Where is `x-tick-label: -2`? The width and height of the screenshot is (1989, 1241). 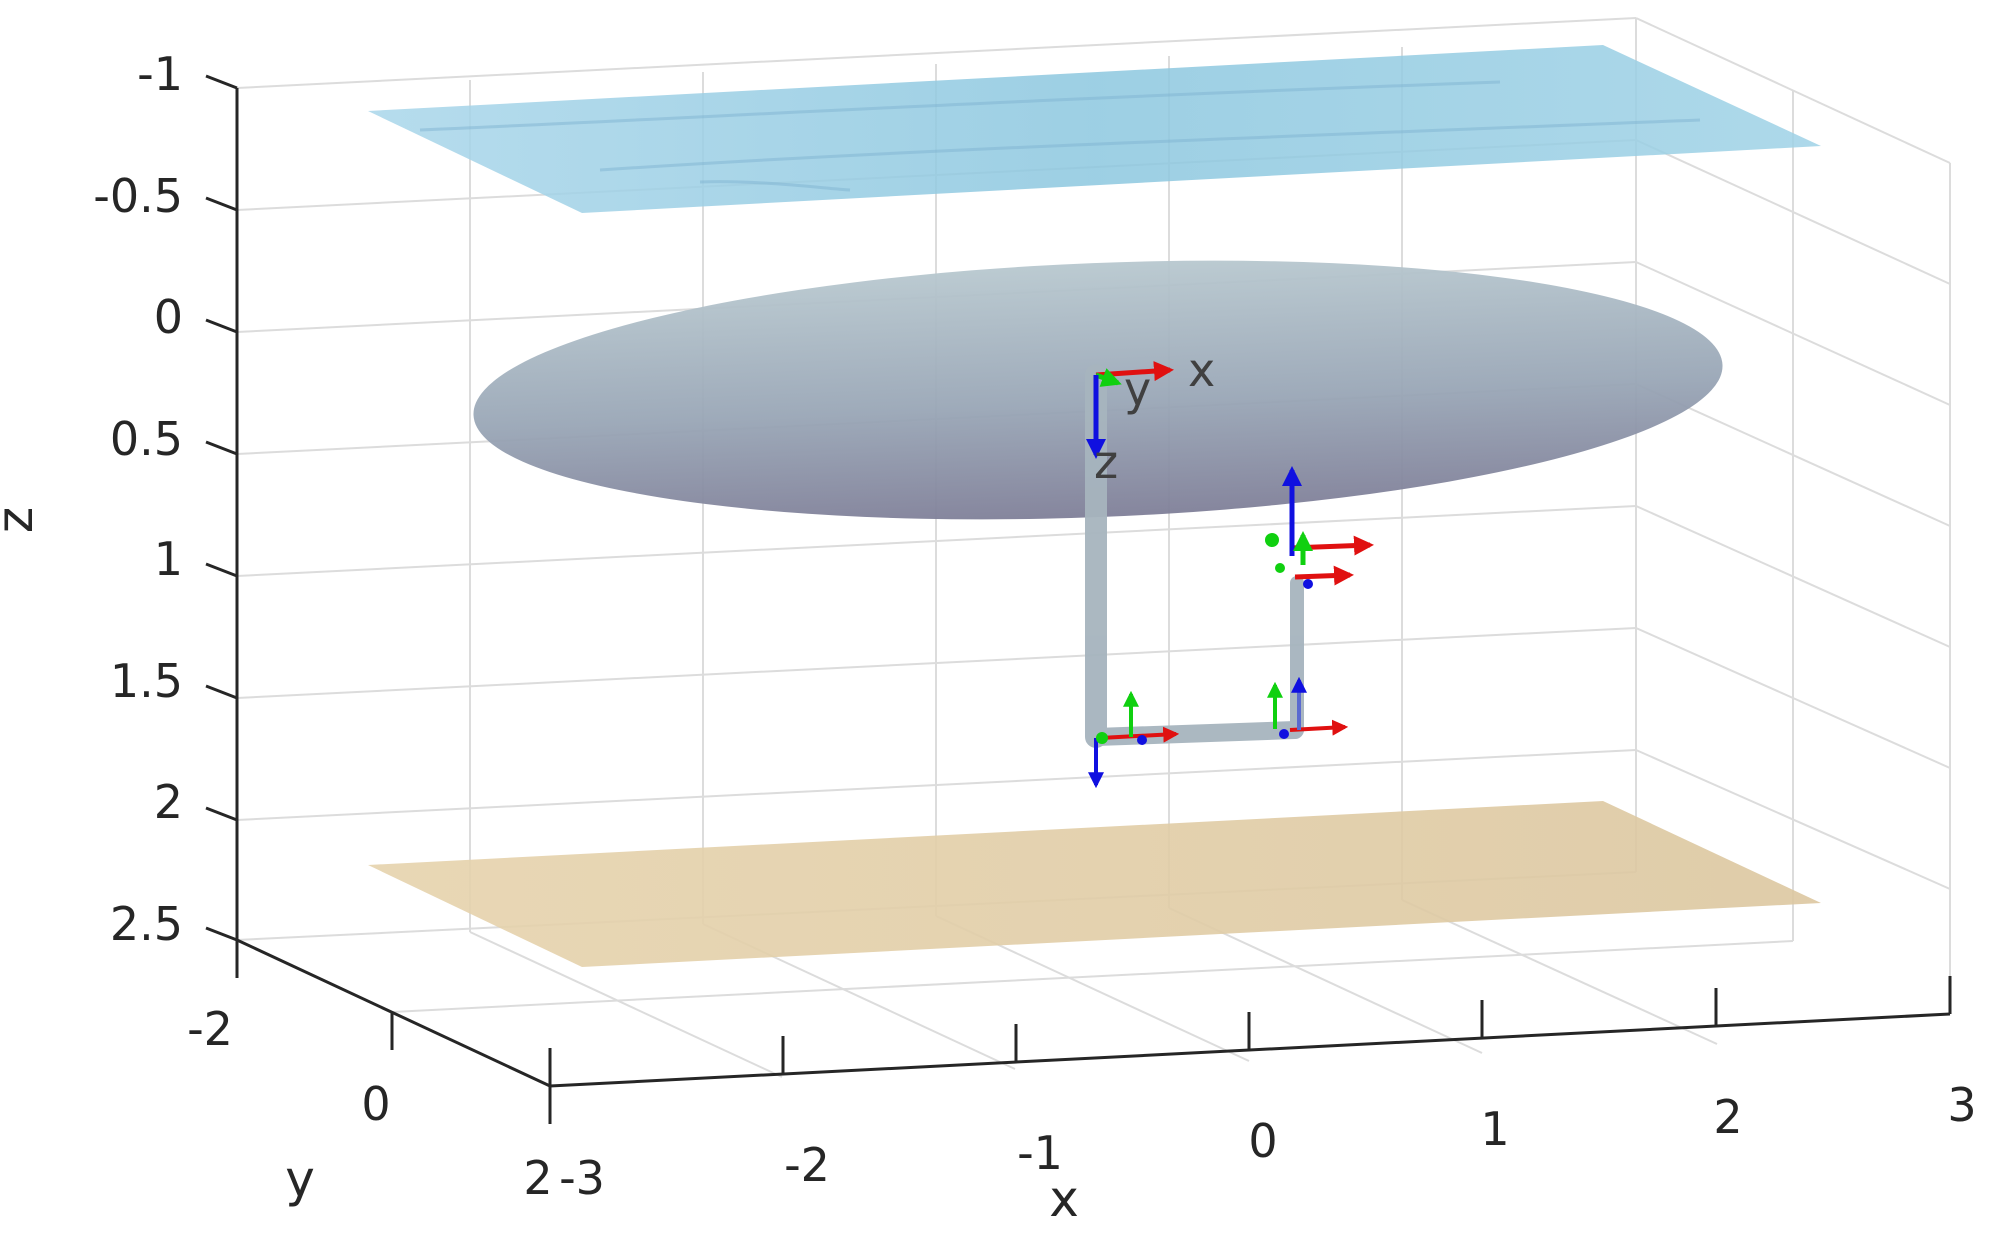
x-tick-label: -2 is located at coordinates (807, 1165).